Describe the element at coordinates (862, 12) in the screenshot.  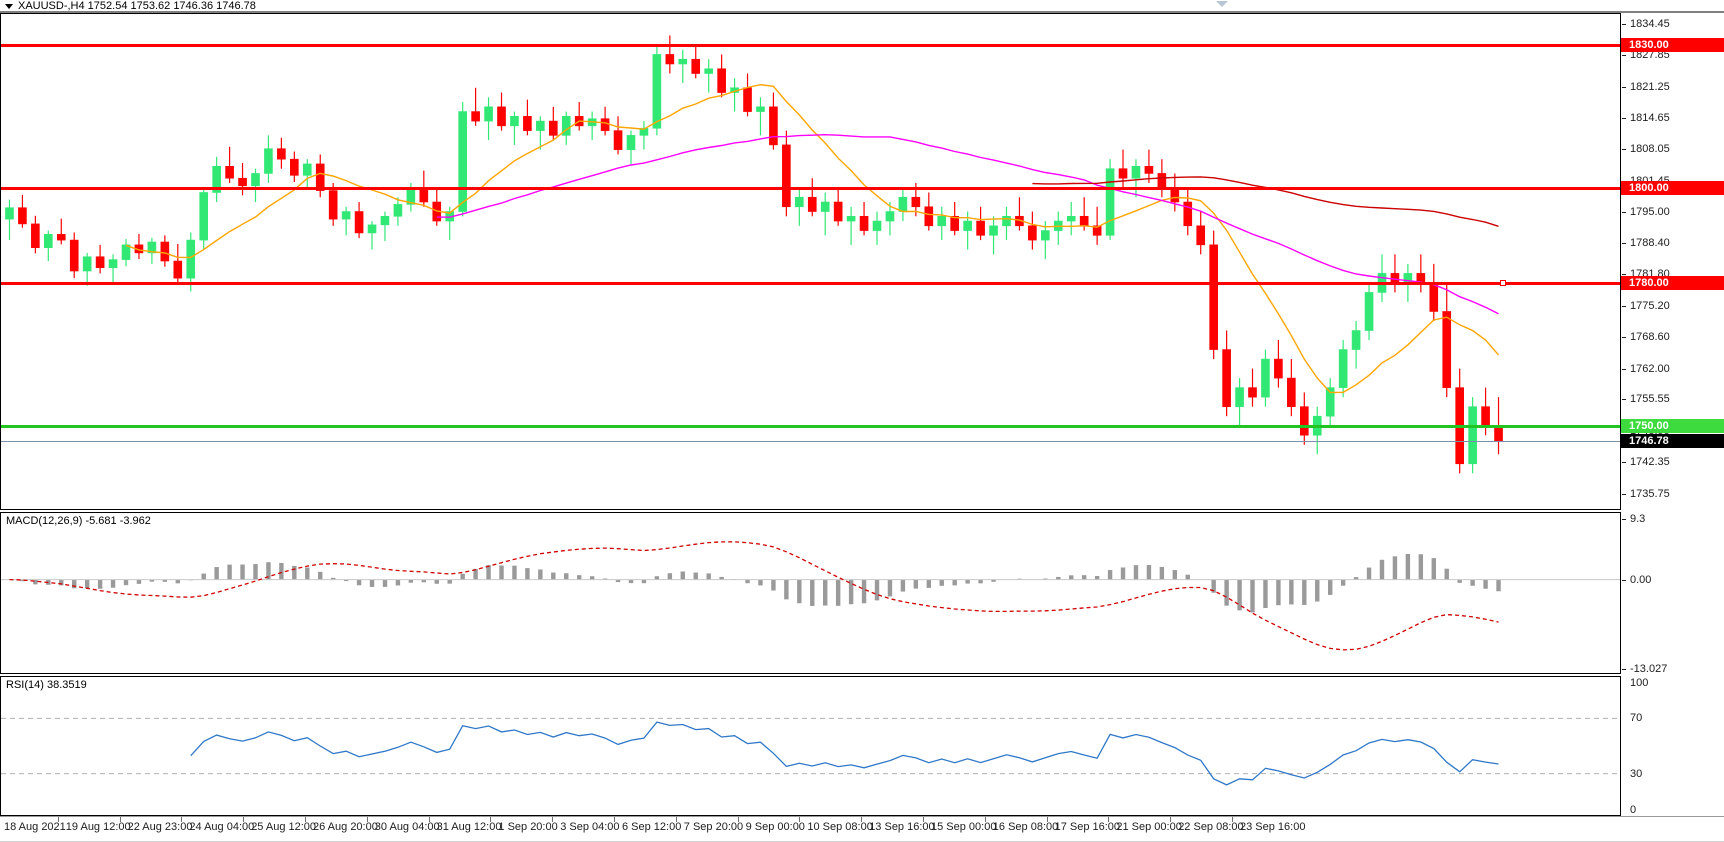
I see `header-divider` at that location.